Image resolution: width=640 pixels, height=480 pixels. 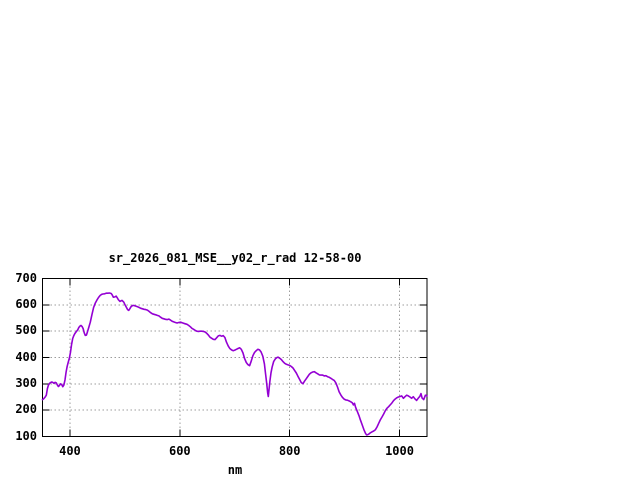 I want to click on y-tick-label: 100, so click(x=26, y=435).